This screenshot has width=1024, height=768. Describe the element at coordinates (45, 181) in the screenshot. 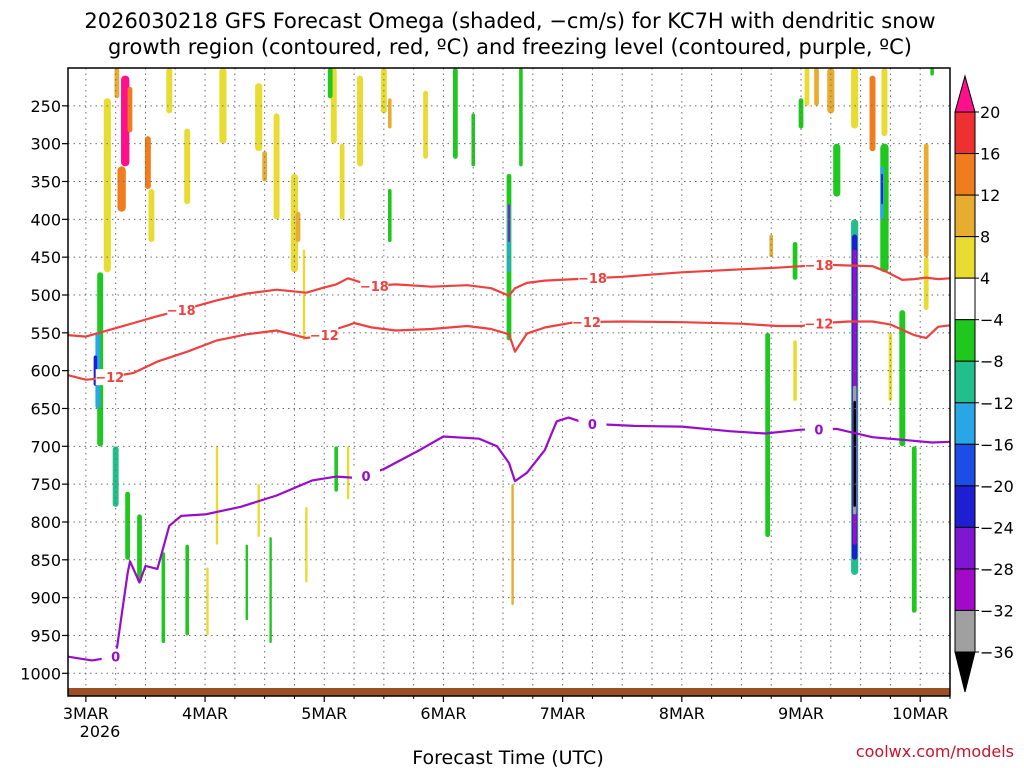

I see `y-tick-label-350: 350` at that location.